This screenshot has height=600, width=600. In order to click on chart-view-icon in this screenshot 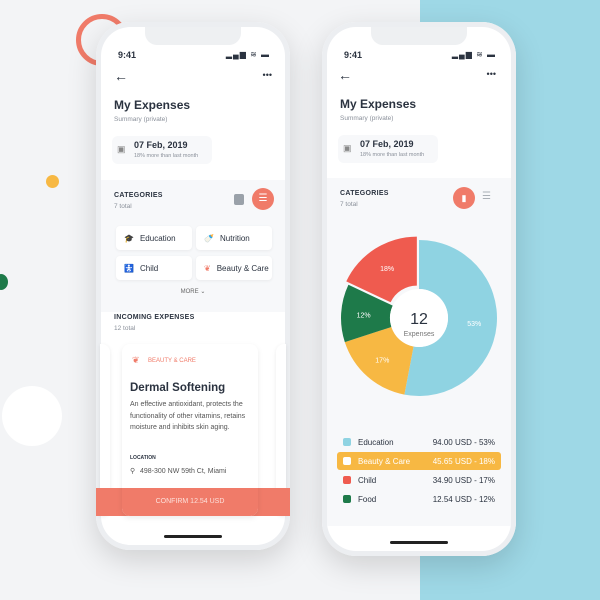, I will do `click(239, 199)`.